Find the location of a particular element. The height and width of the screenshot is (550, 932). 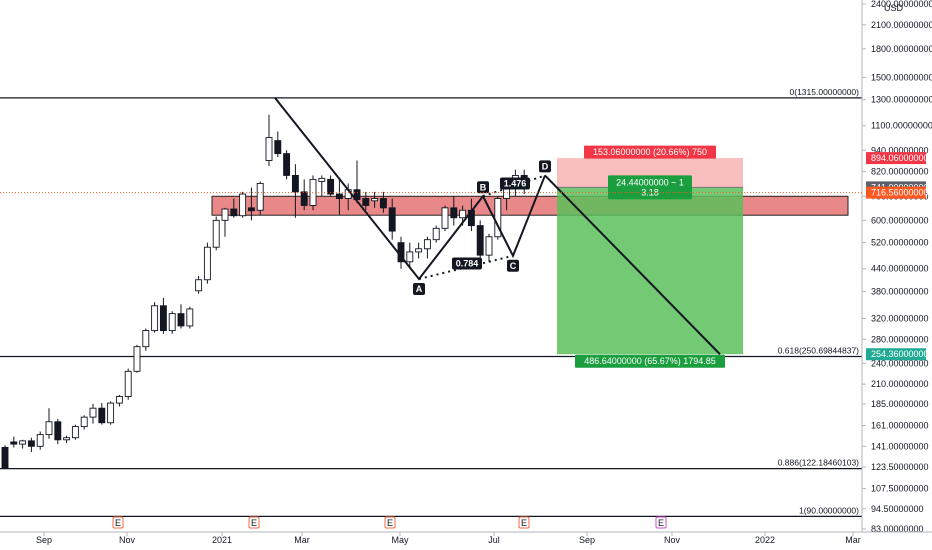

y-tick-label: 320.00000000 is located at coordinates (900, 318).